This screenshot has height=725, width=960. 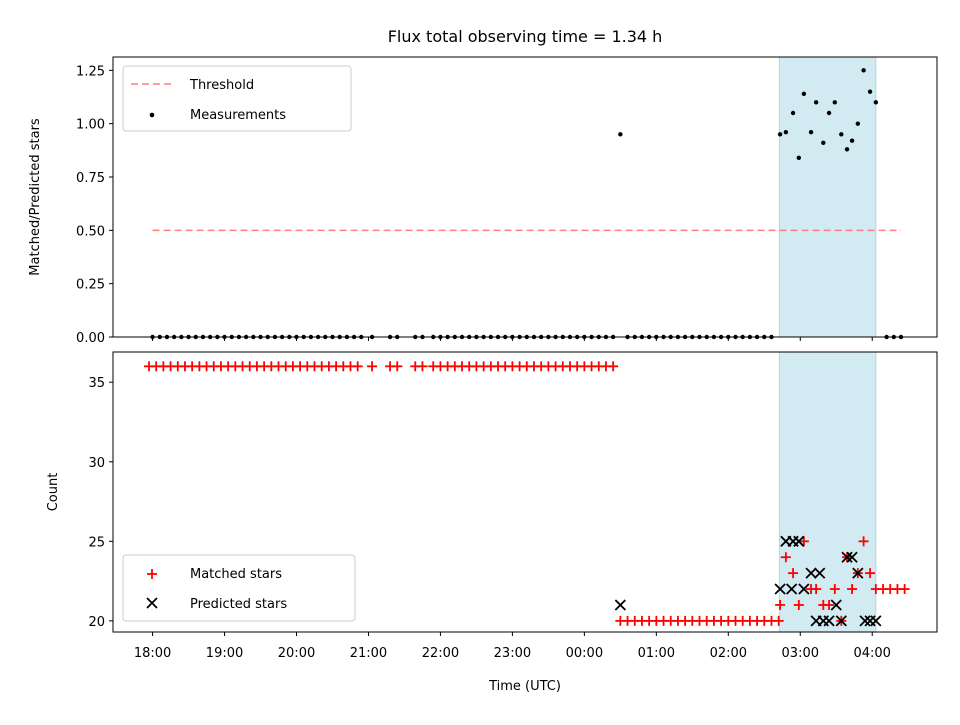 I want to click on ratio-y-tick-label: 0.25, so click(x=90, y=285).